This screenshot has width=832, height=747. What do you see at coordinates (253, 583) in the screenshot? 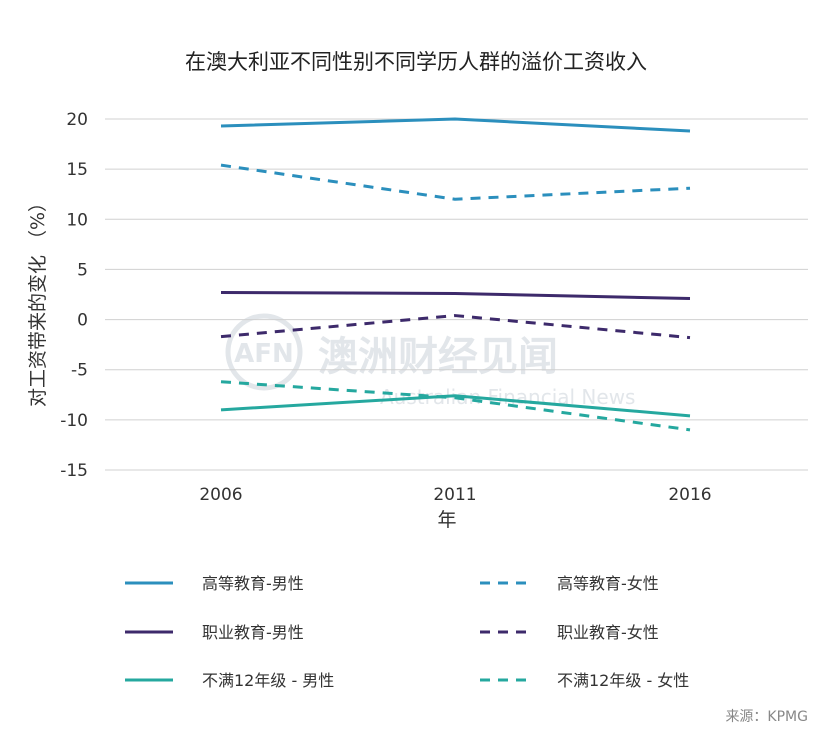
I see `legend-label: 高等教育-男性` at bounding box center [253, 583].